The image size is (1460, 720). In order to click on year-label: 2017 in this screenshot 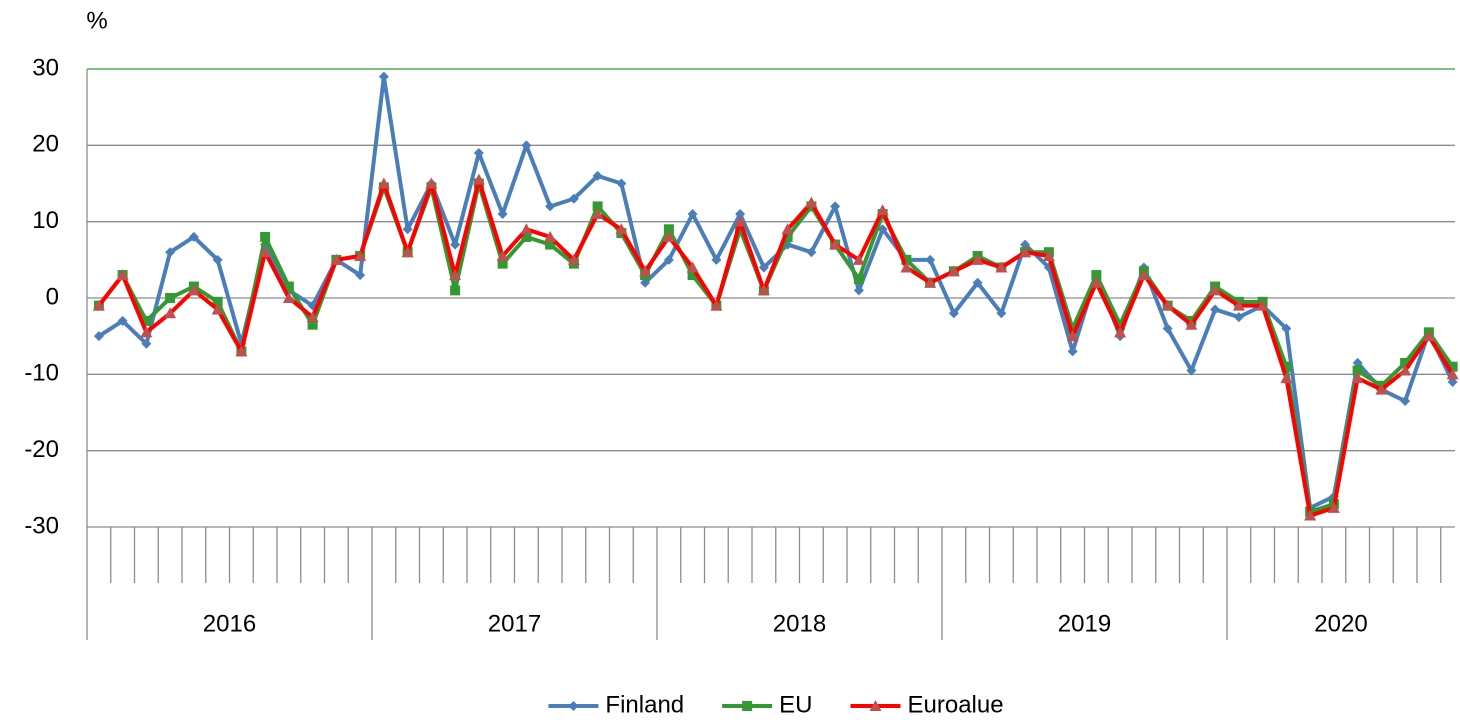, I will do `click(514, 623)`.